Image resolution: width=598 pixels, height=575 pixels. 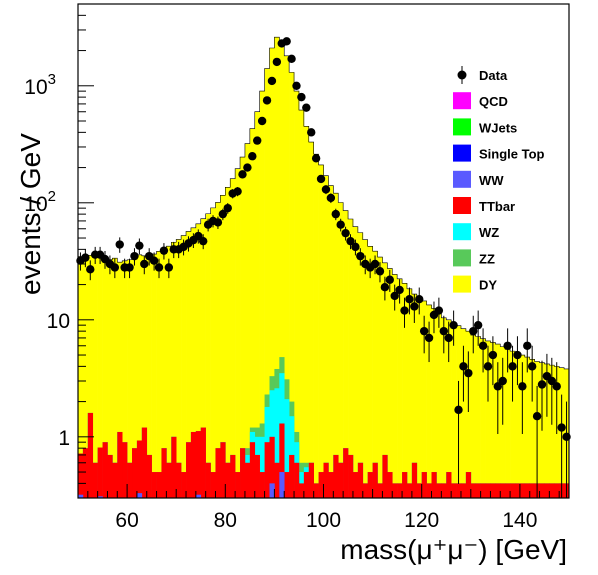 I want to click on data-point-141.5, so click(x=527, y=345).